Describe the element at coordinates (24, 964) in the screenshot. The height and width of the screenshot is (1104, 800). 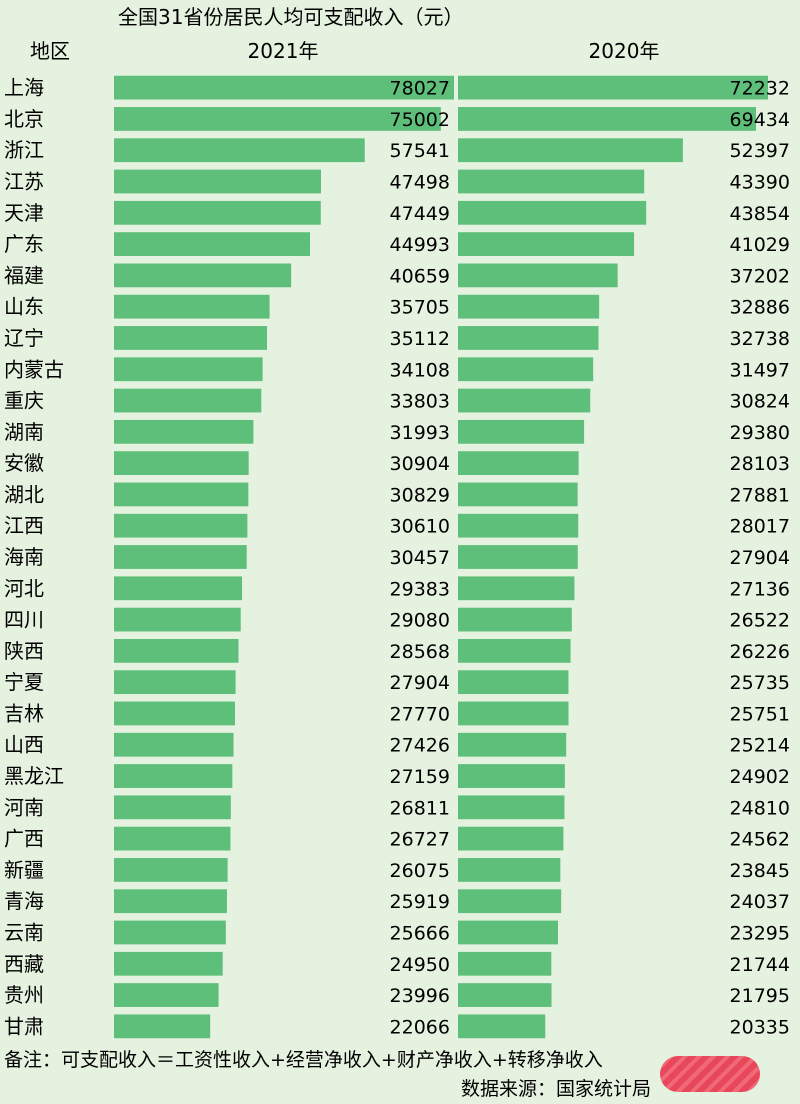
I see `category-label: 西藏` at that location.